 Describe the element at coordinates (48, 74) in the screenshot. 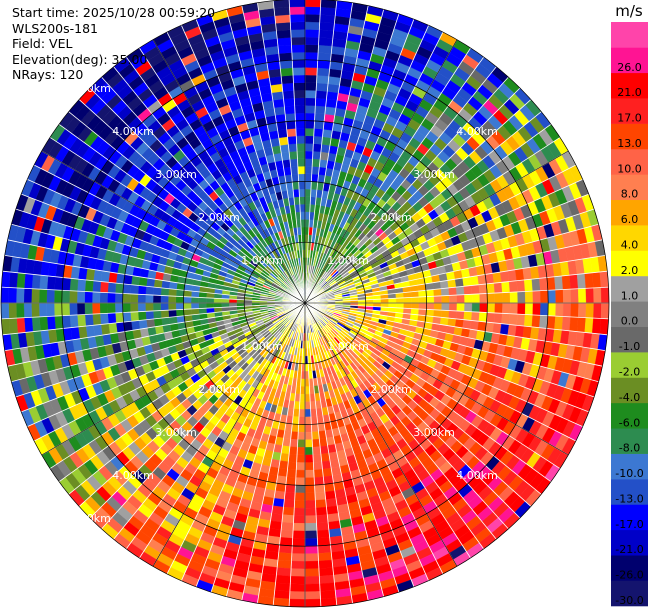

I see `nrays-label: NRays: 120` at that location.